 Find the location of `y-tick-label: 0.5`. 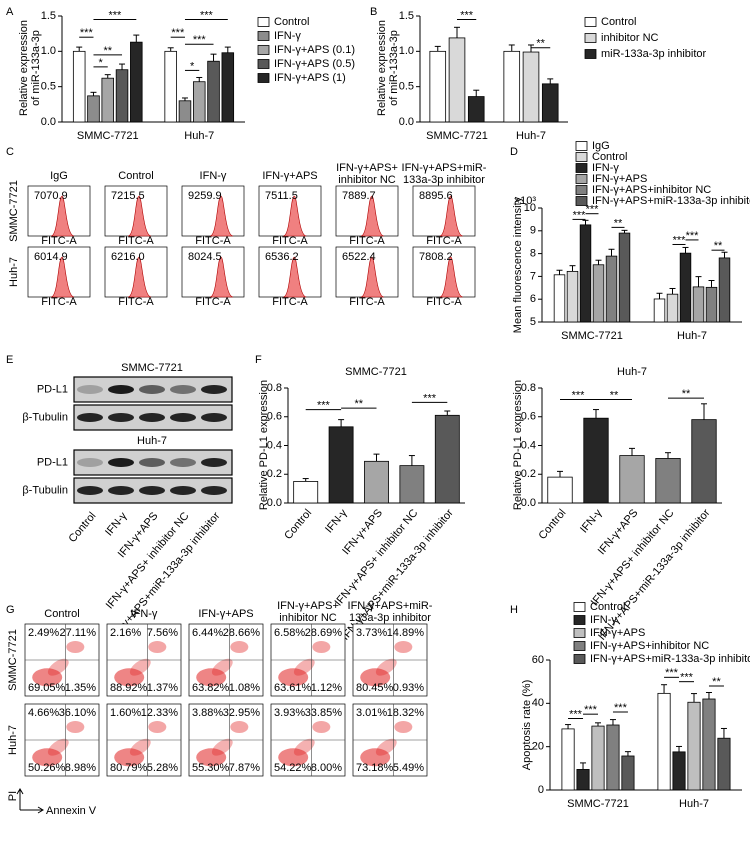

y-tick-label: 0.5 is located at coordinates (406, 87).